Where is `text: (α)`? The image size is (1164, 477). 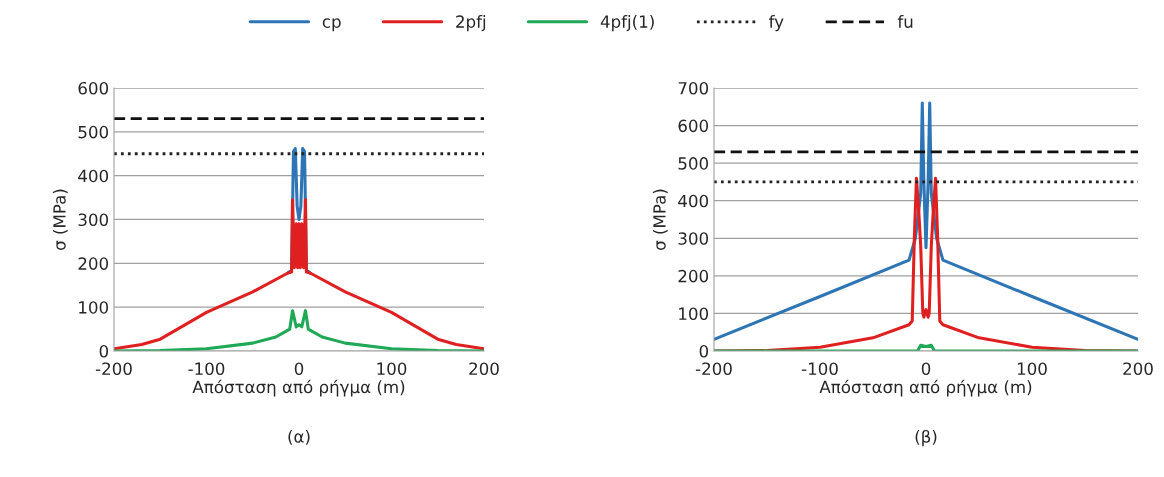 text: (α) is located at coordinates (299, 437).